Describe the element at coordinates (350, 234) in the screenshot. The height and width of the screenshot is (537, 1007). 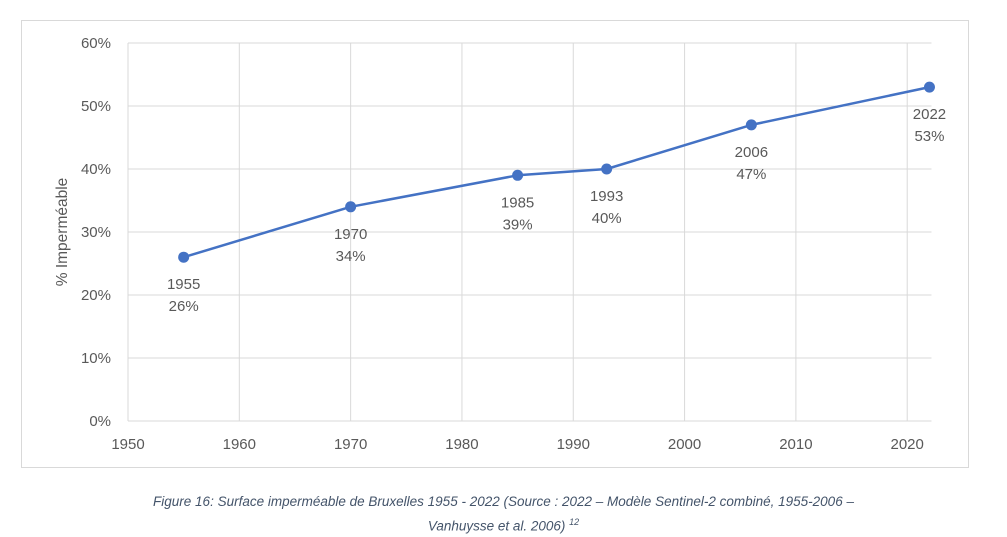
I see `data-label-year: 1970` at that location.